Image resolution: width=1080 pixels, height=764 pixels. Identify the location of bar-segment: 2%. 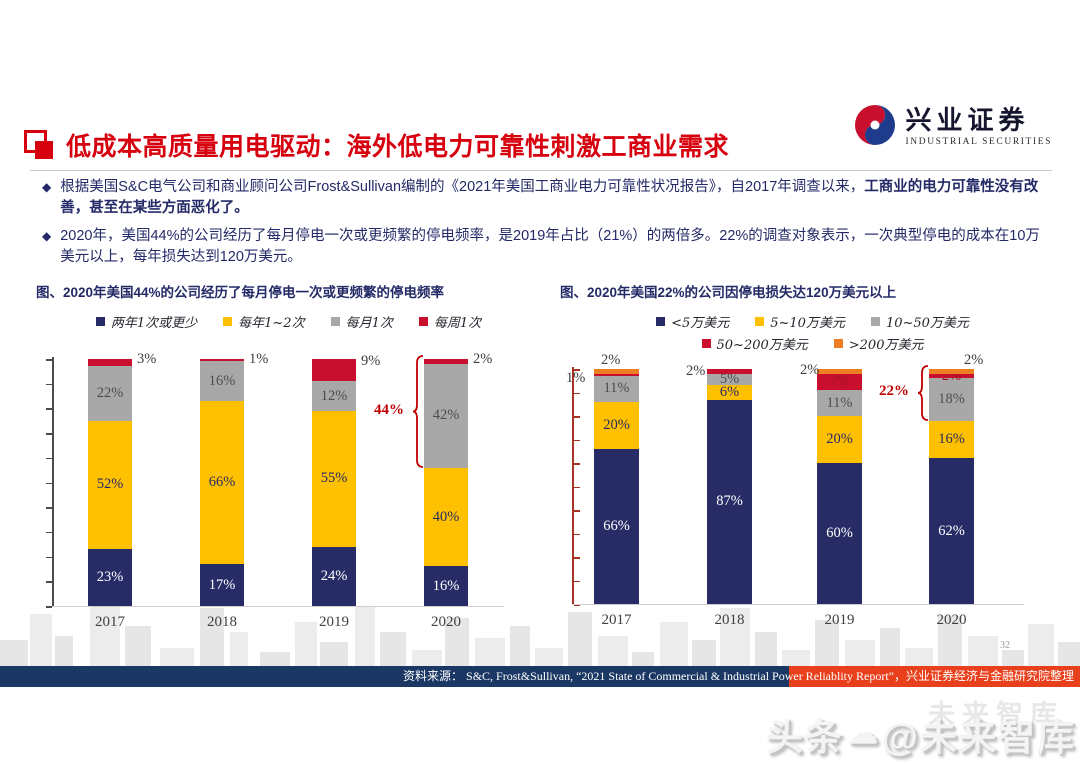
(951, 375).